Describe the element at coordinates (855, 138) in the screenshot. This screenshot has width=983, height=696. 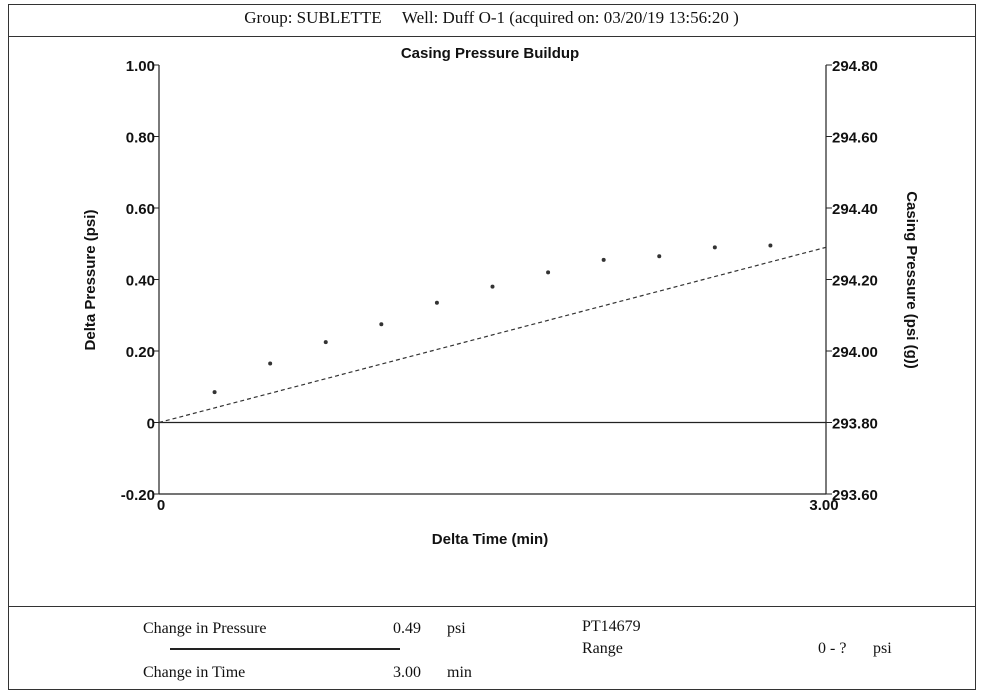
I see `y2-tick-label: 294.60` at that location.